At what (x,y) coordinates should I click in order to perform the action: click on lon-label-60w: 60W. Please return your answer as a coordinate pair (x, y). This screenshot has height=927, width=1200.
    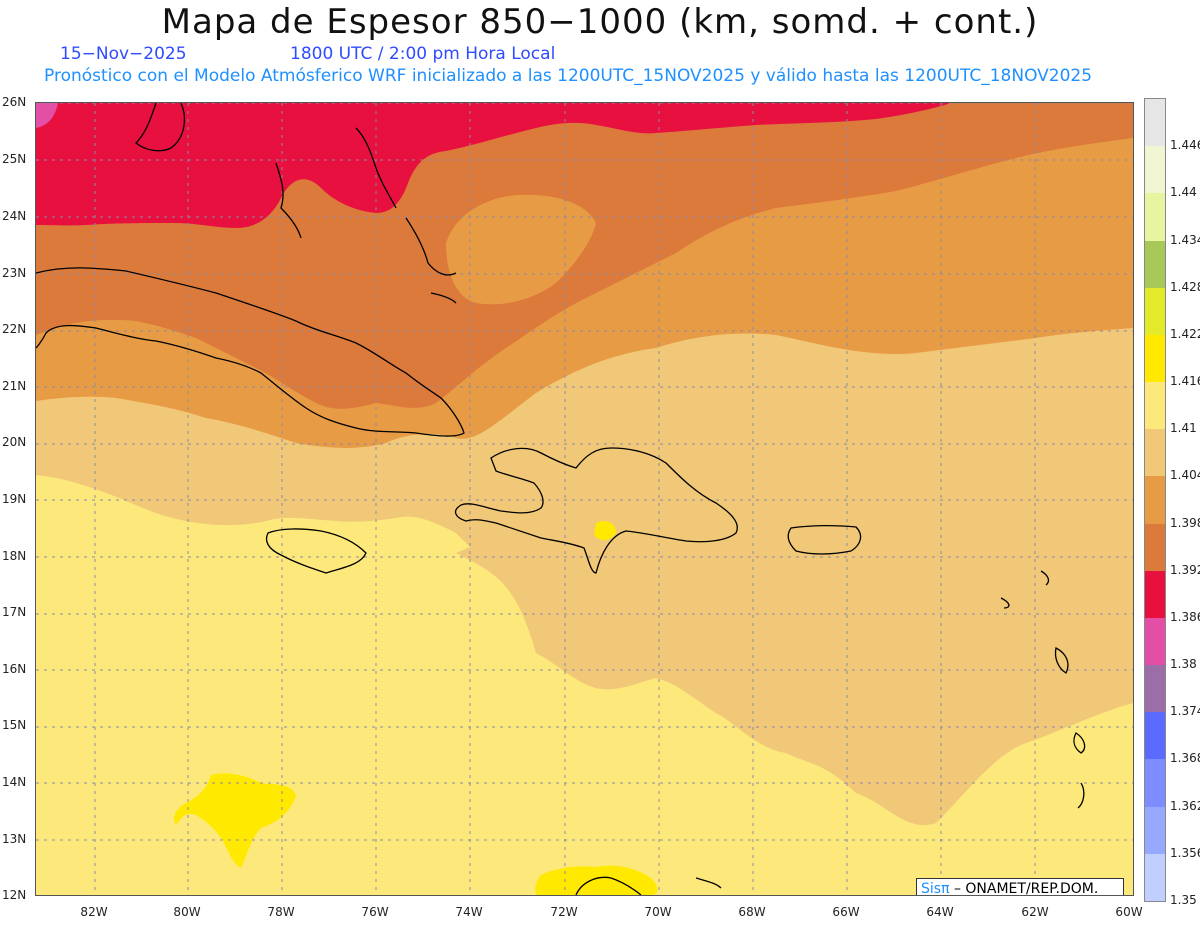
    Looking at the image, I should click on (1129, 912).